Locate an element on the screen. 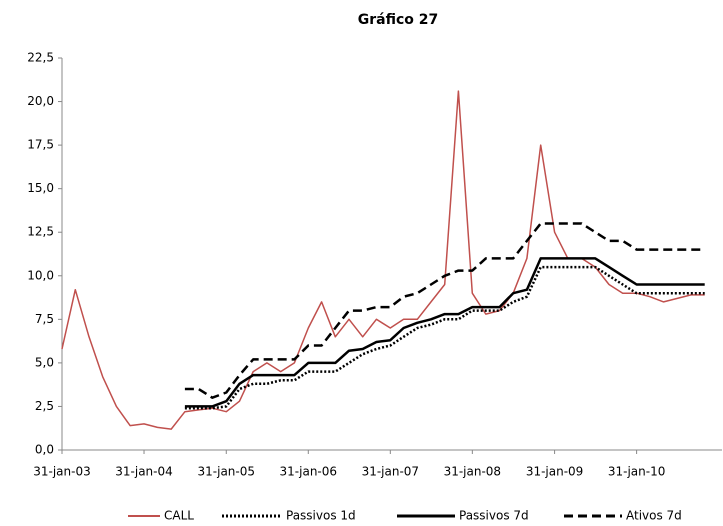 The height and width of the screenshot is (526, 723). legend-label: Ativos 7d is located at coordinates (654, 516).